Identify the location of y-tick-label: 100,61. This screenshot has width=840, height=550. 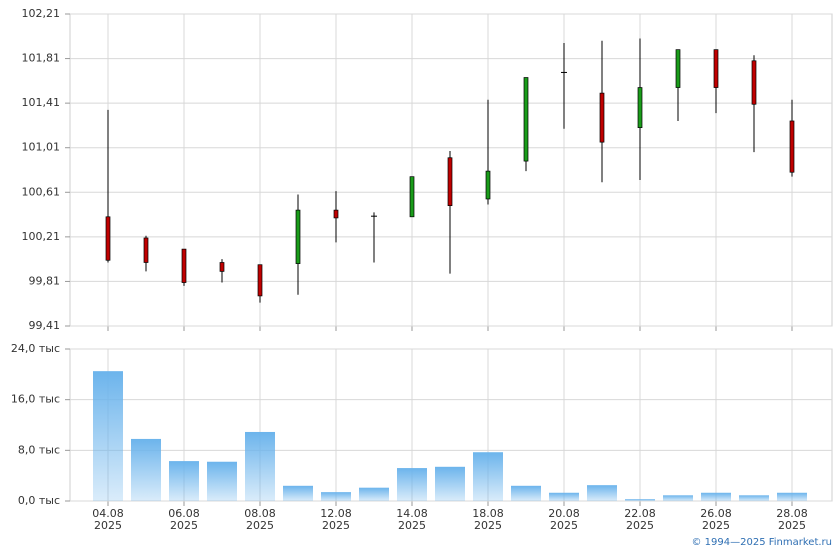
(41, 191).